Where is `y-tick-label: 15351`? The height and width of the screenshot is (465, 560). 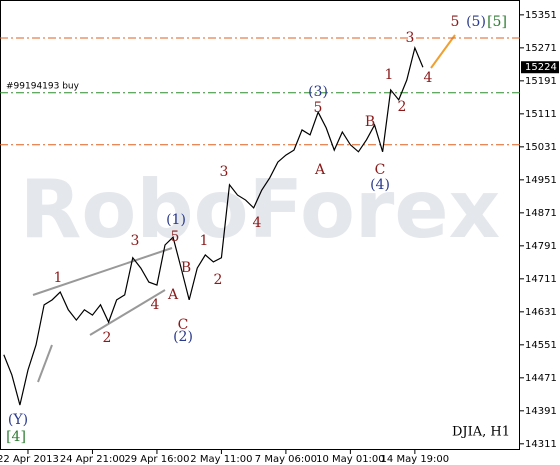 y-tick-label: 15351 is located at coordinates (541, 15).